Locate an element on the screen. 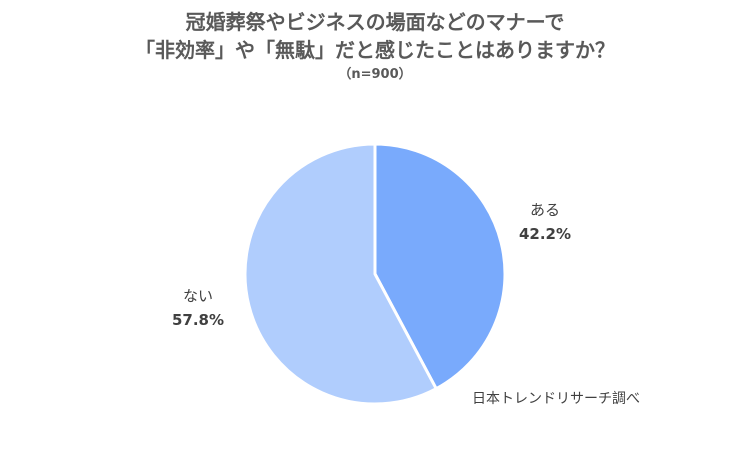  pie-slice-aru is located at coordinates (440, 266).